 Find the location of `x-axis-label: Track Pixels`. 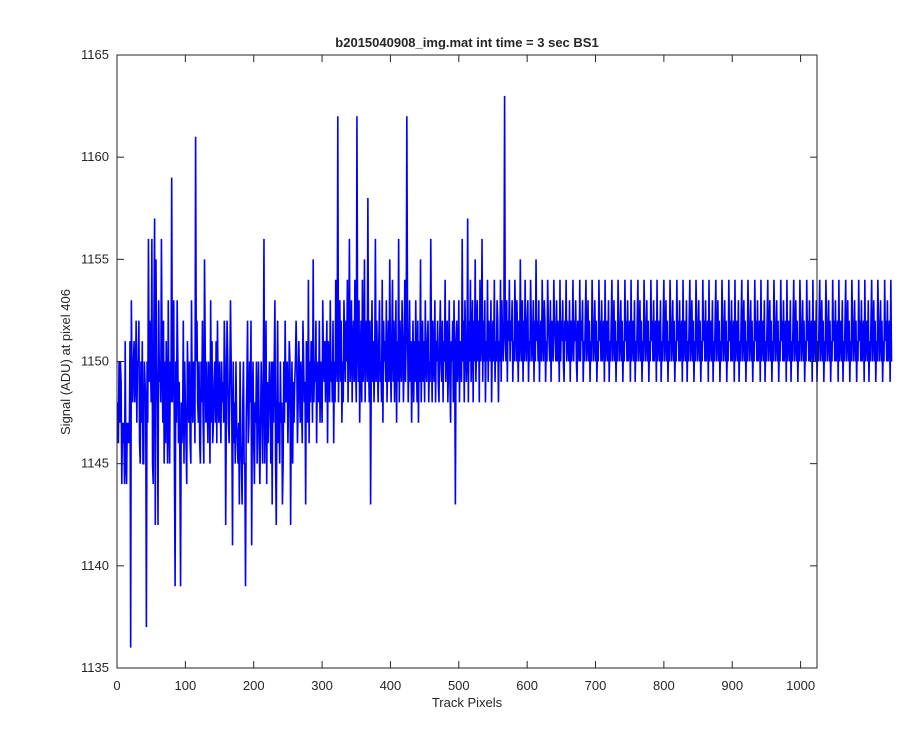

x-axis-label: Track Pixels is located at coordinates (467, 702).